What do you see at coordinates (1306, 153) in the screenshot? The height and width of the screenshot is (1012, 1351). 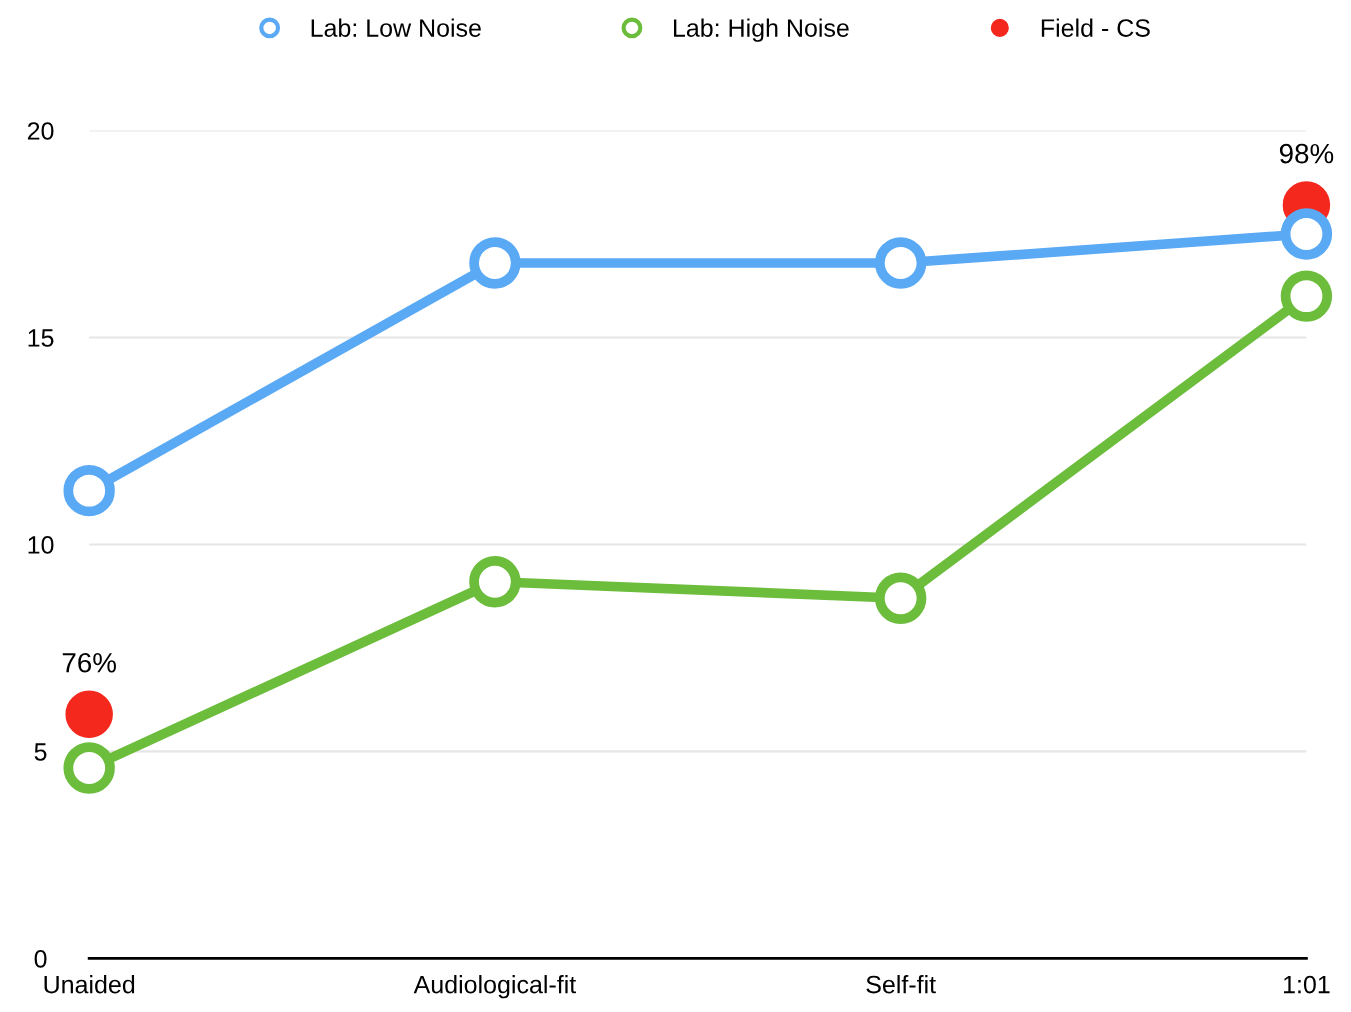 I see `annotation: 98%` at bounding box center [1306, 153].